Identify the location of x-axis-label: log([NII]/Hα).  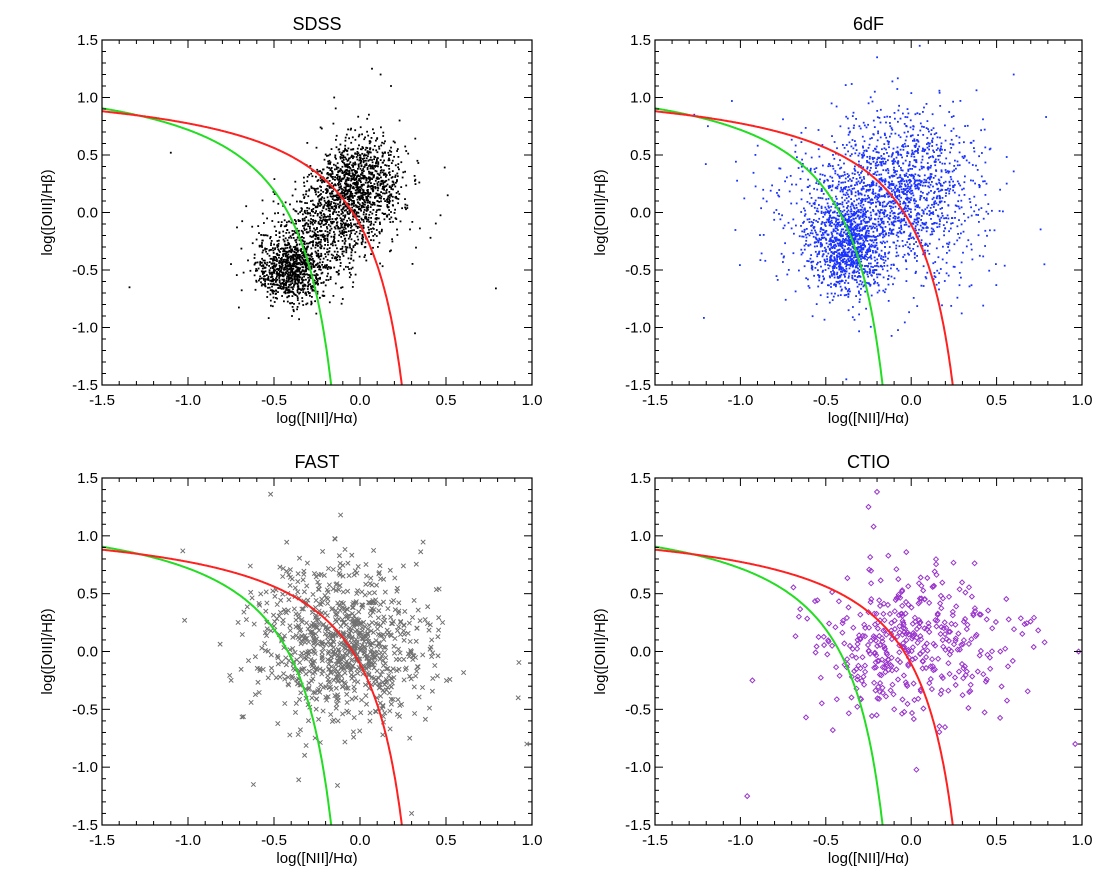
(316, 418).